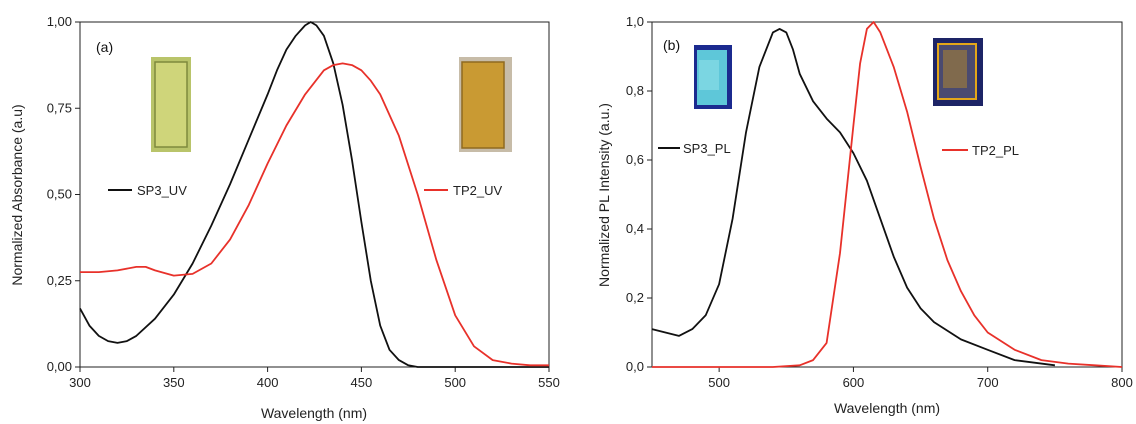 This screenshot has width=1136, height=424. I want to click on panel-b-y-tick-label: 0,2, so click(635, 297).